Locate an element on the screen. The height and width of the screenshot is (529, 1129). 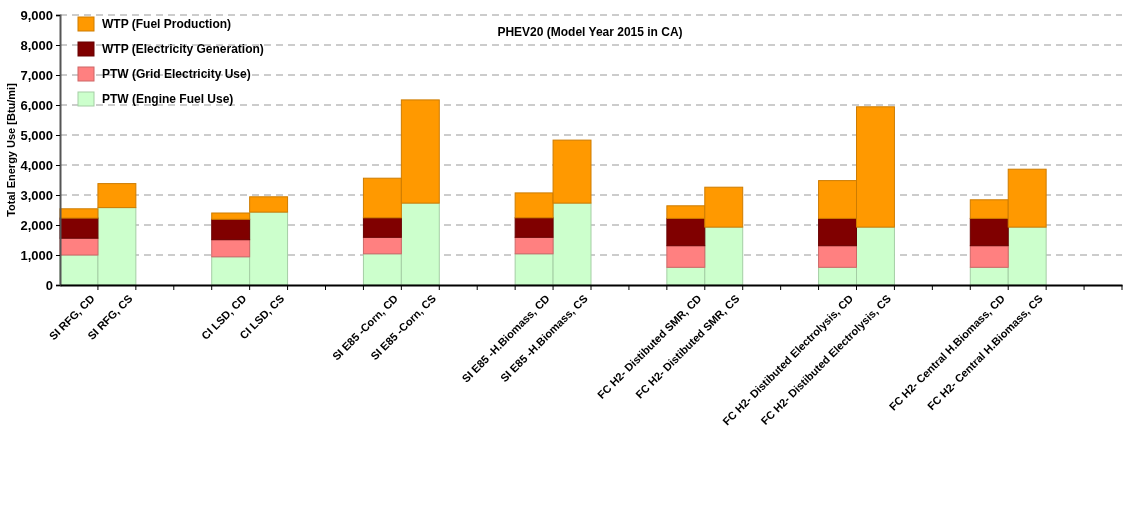
y-tick-label: 3,000 is located at coordinates (36, 195).